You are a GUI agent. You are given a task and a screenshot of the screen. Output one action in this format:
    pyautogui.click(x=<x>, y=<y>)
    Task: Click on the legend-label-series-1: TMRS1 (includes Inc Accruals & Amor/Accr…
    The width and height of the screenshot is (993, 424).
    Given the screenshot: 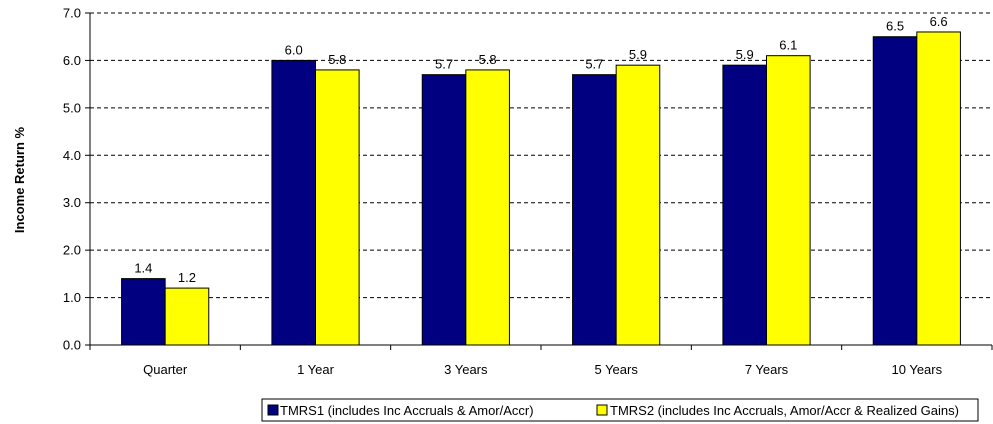 What is the action you would take?
    pyautogui.click(x=407, y=410)
    